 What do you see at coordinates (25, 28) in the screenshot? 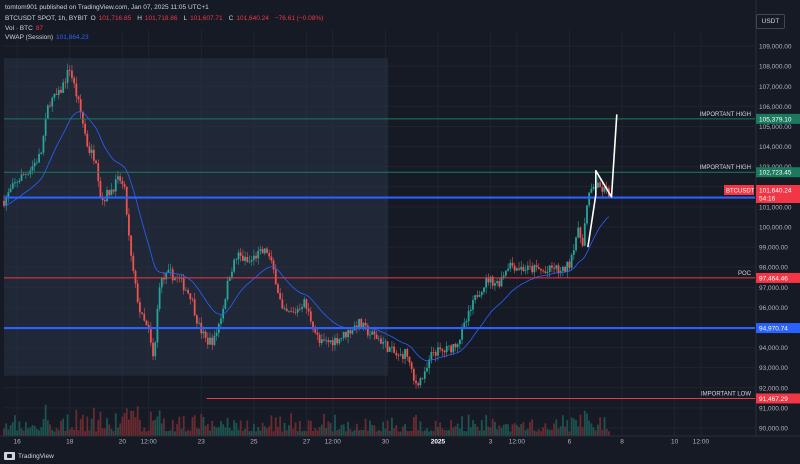
I see `volume-legend: Vol · BTC 87` at bounding box center [25, 28].